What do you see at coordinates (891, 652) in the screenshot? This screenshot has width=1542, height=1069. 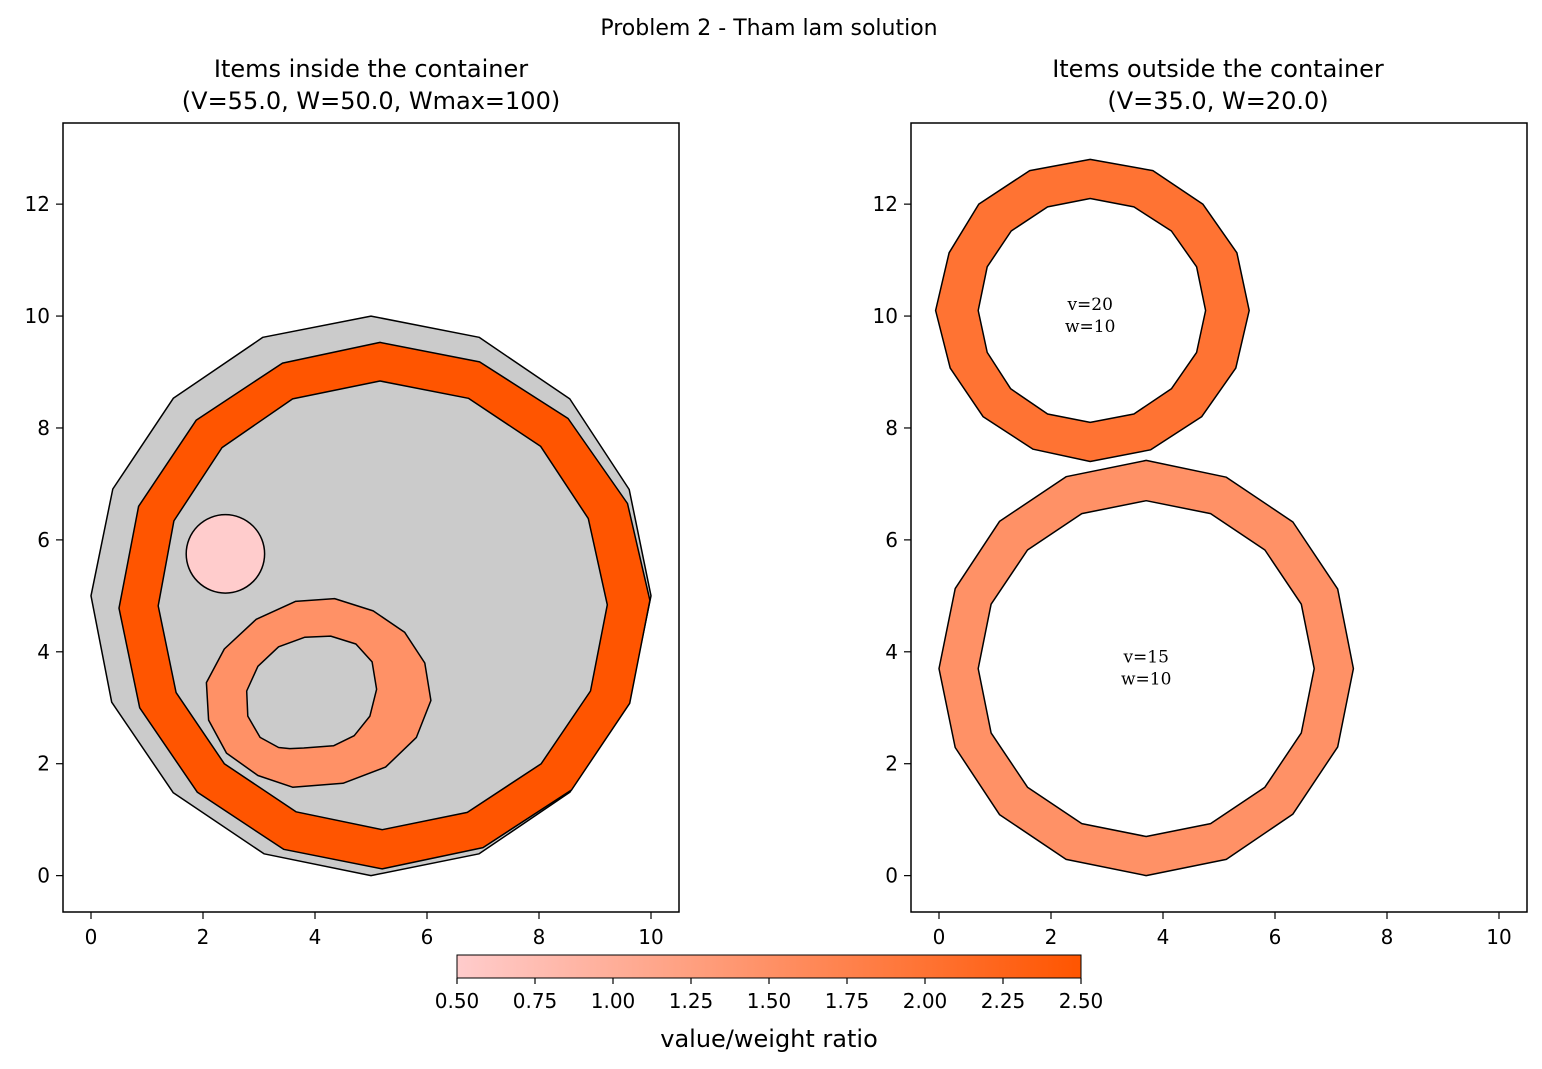 I see `right-y-tick-label: 4` at bounding box center [891, 652].